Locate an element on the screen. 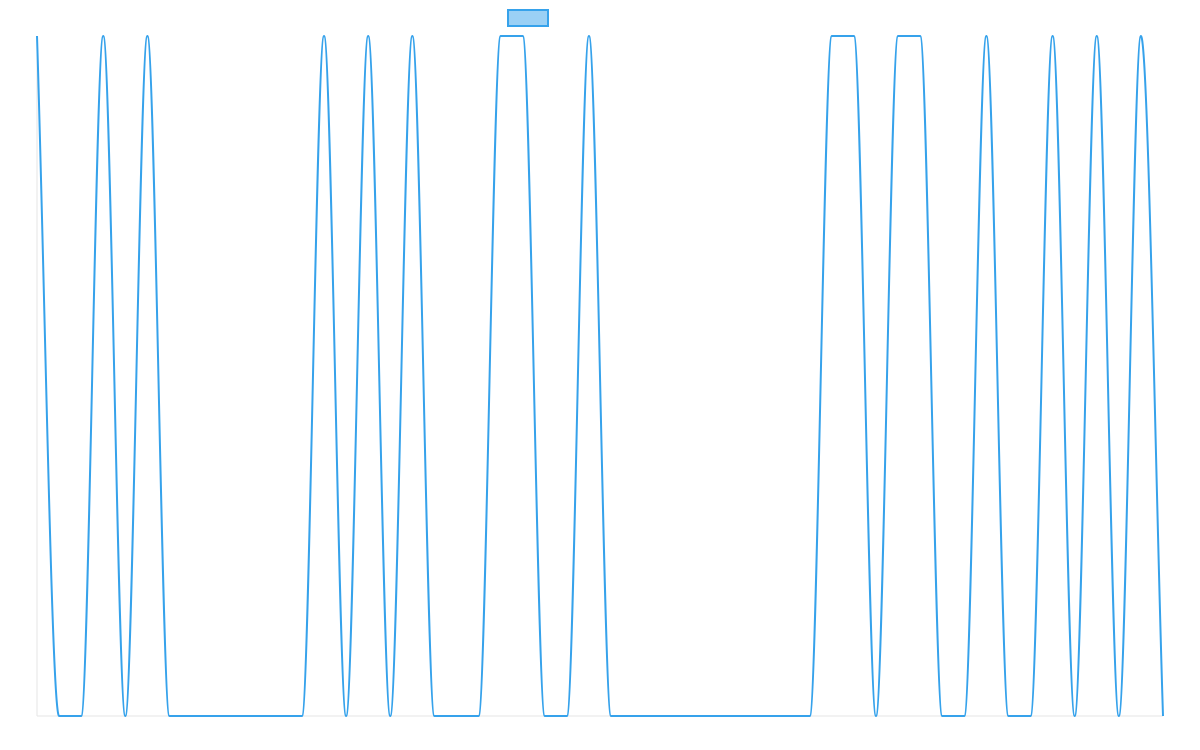  legend-swatch is located at coordinates (528, 18).